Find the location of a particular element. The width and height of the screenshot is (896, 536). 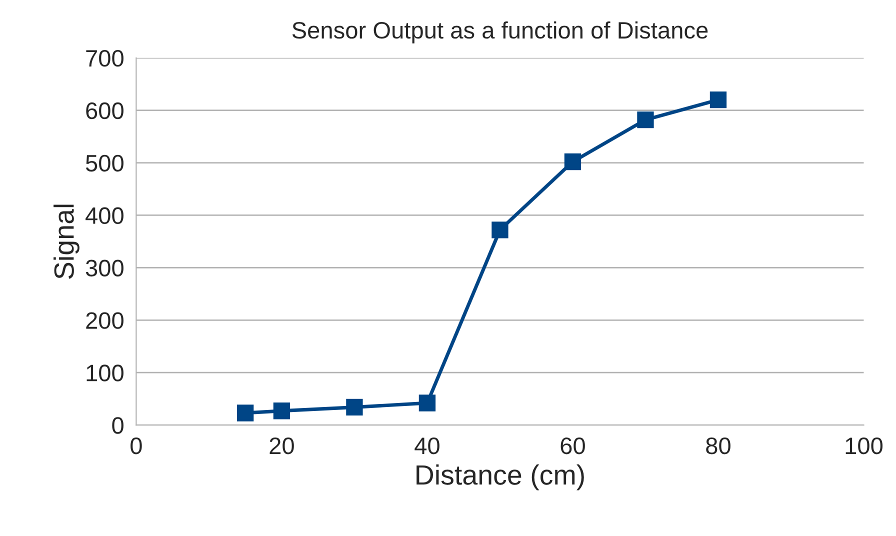

y-tick-label: 400 is located at coordinates (105, 215).